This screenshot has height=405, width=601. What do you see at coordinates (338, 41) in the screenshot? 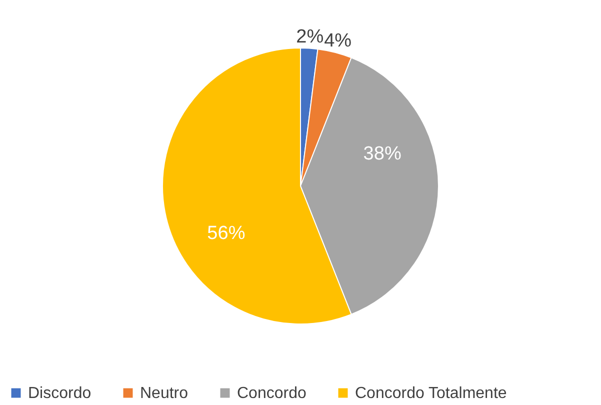
I see `data-label: 4%` at bounding box center [338, 41].